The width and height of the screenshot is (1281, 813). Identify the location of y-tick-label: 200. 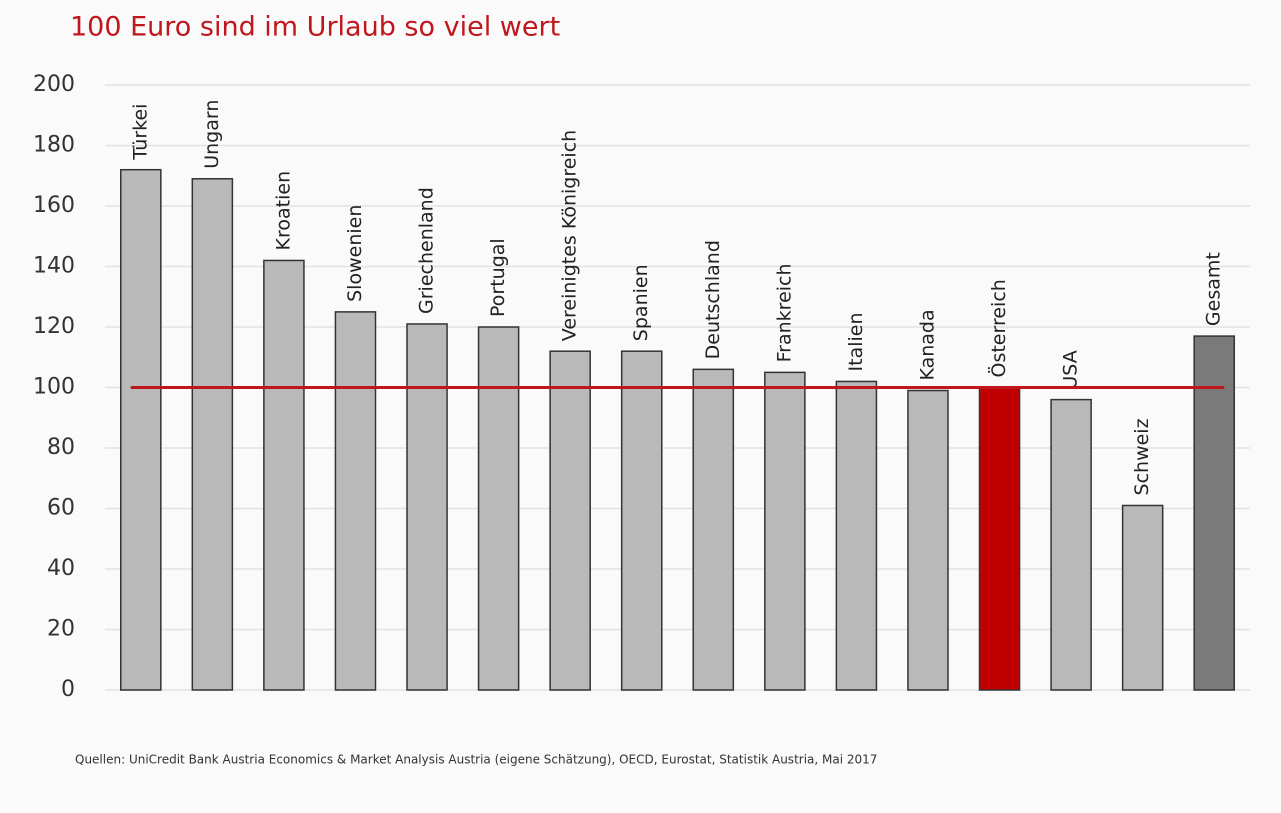
(54, 84).